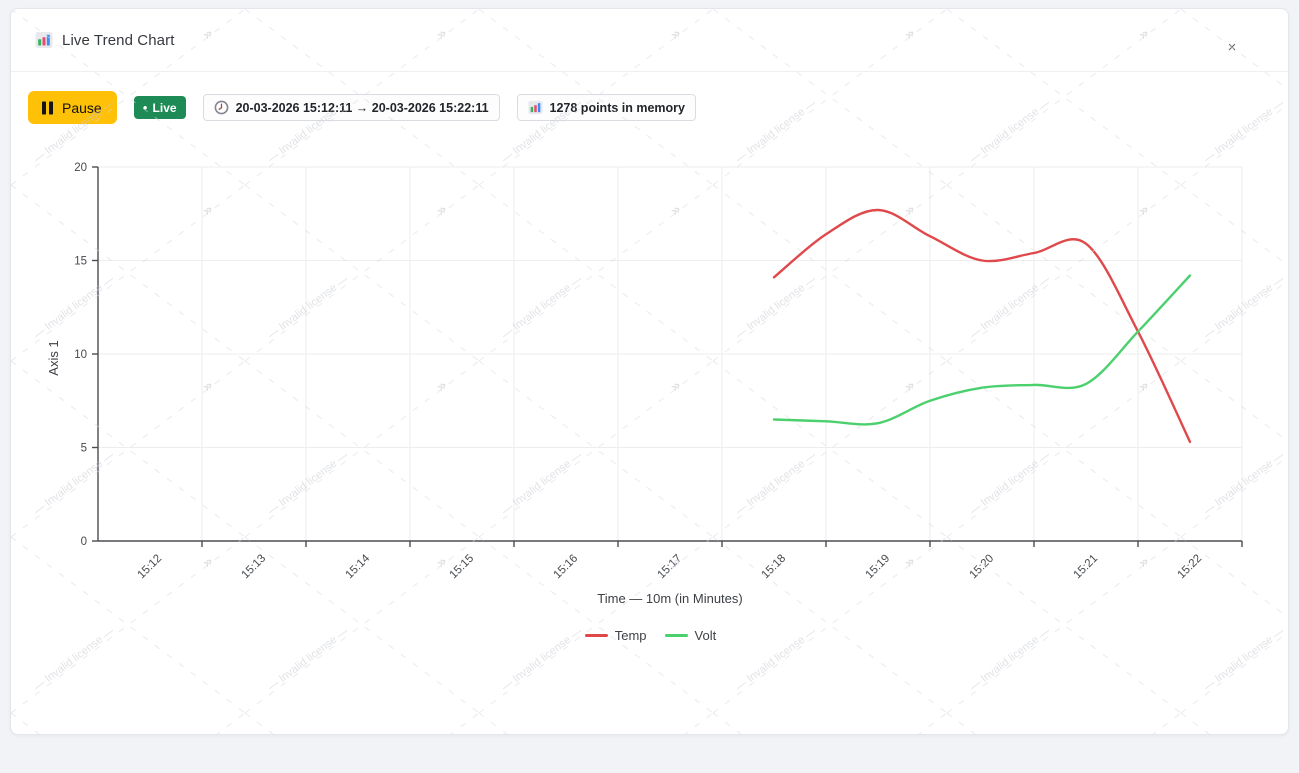  Describe the element at coordinates (565, 566) in the screenshot. I see `x-tick-label: 15:16` at that location.